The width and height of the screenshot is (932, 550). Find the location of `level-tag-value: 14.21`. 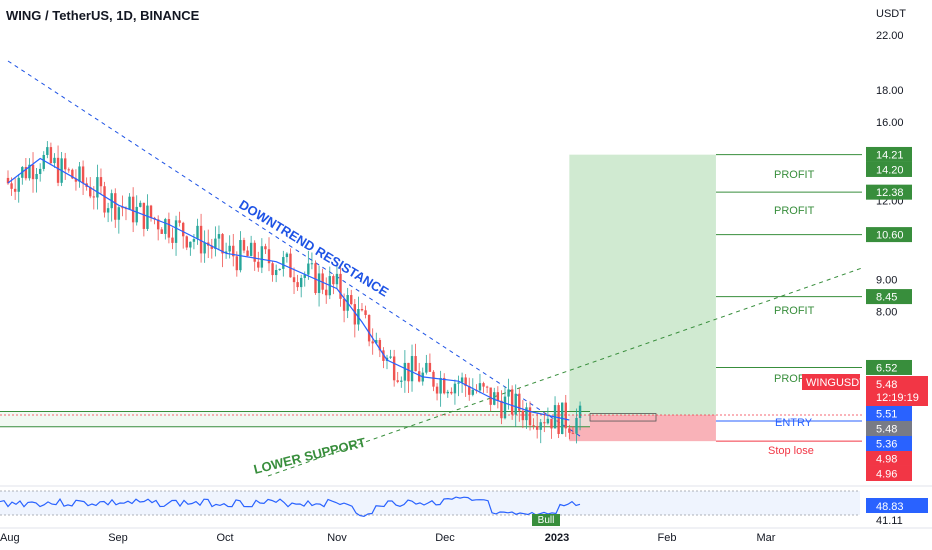

level-tag-value: 14.21 is located at coordinates (890, 155).